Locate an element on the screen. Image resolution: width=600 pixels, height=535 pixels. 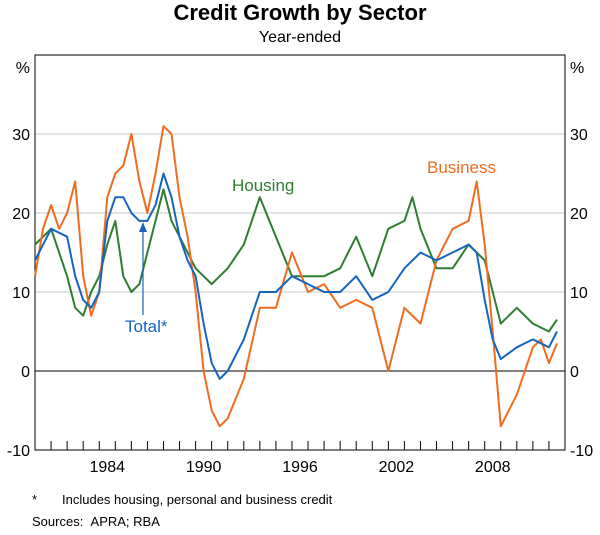
y-tick-label-left: 10 is located at coordinates (21, 293).